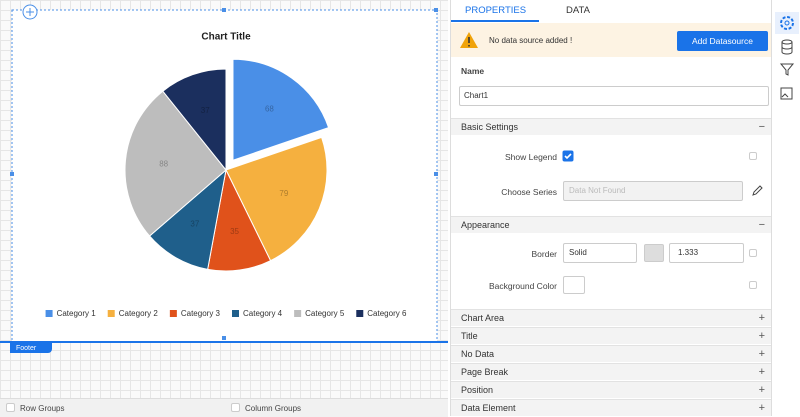 Image resolution: width=800 pixels, height=417 pixels. Describe the element at coordinates (611, 407) in the screenshot. I see `section-header: Data Element +` at that location.